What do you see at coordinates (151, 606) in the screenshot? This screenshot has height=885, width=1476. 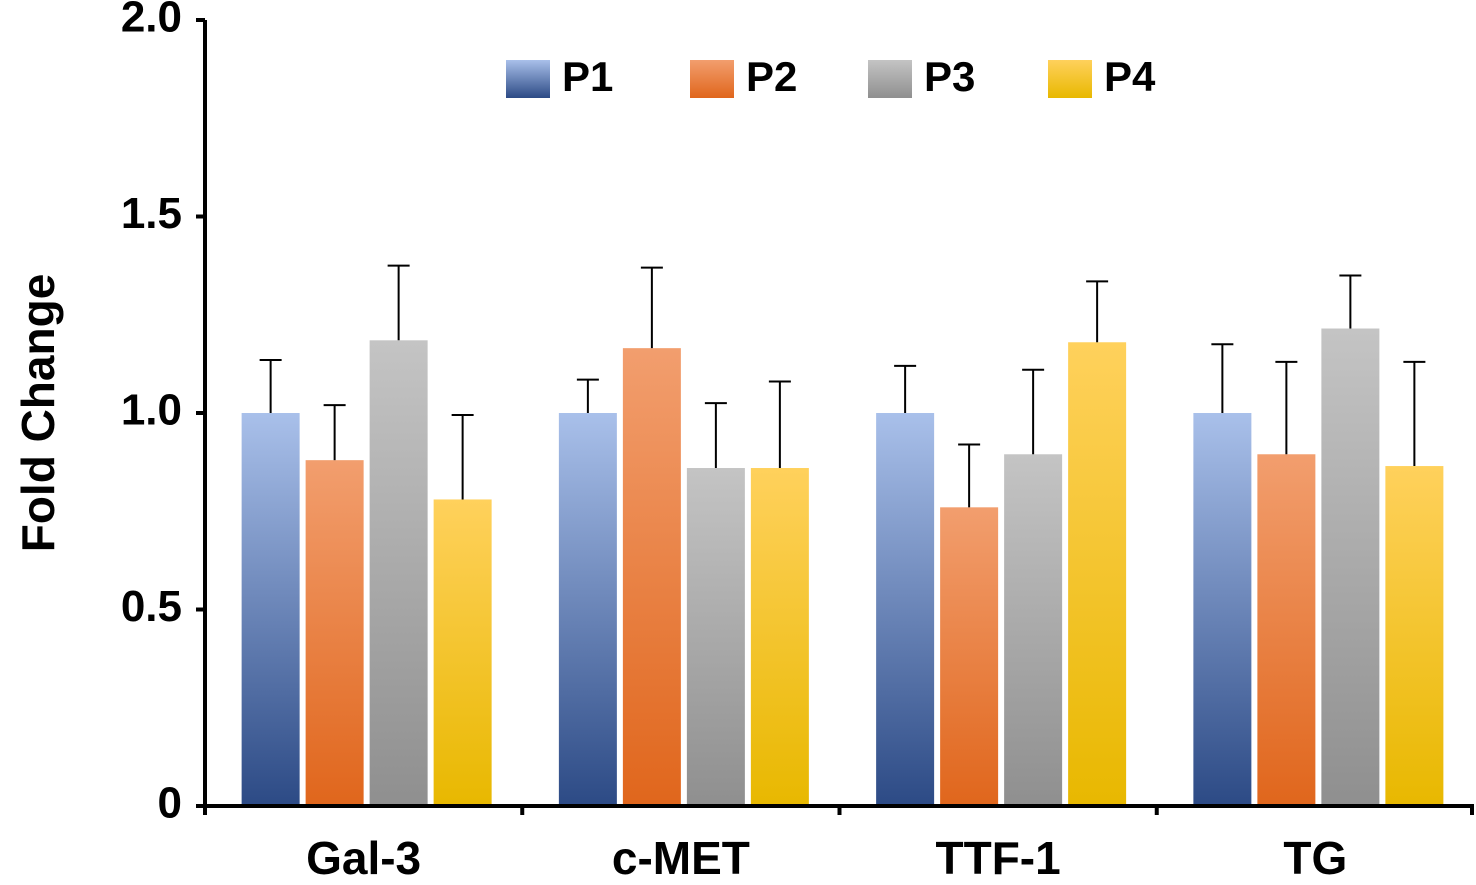 I see `y-tick-label: 0.5` at bounding box center [151, 606].